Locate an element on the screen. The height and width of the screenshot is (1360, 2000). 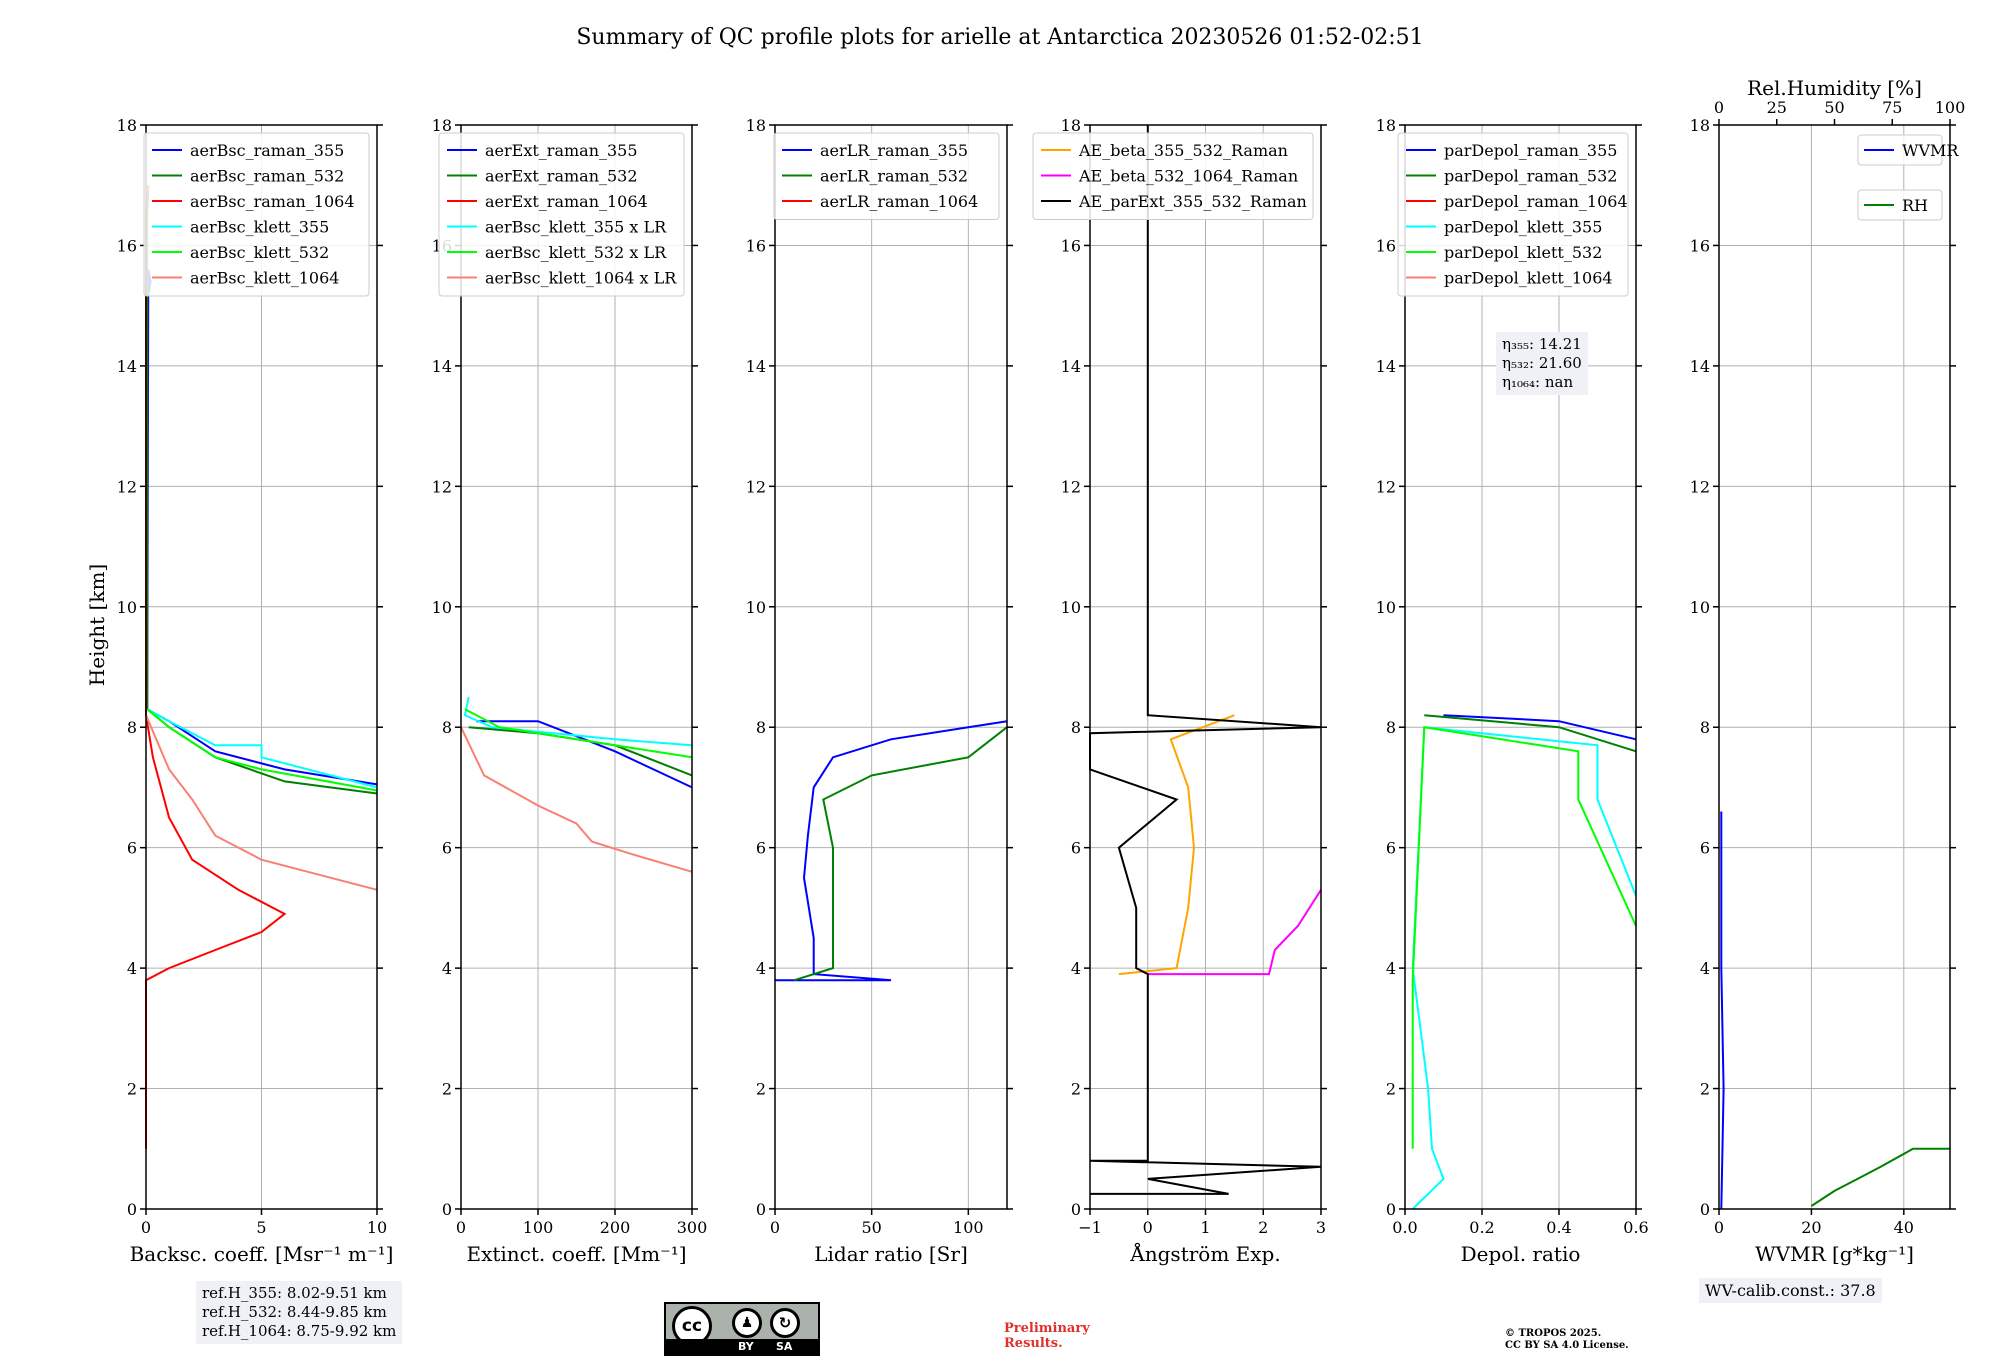
legend-label: aerExt_raman_532 is located at coordinates (561, 176).